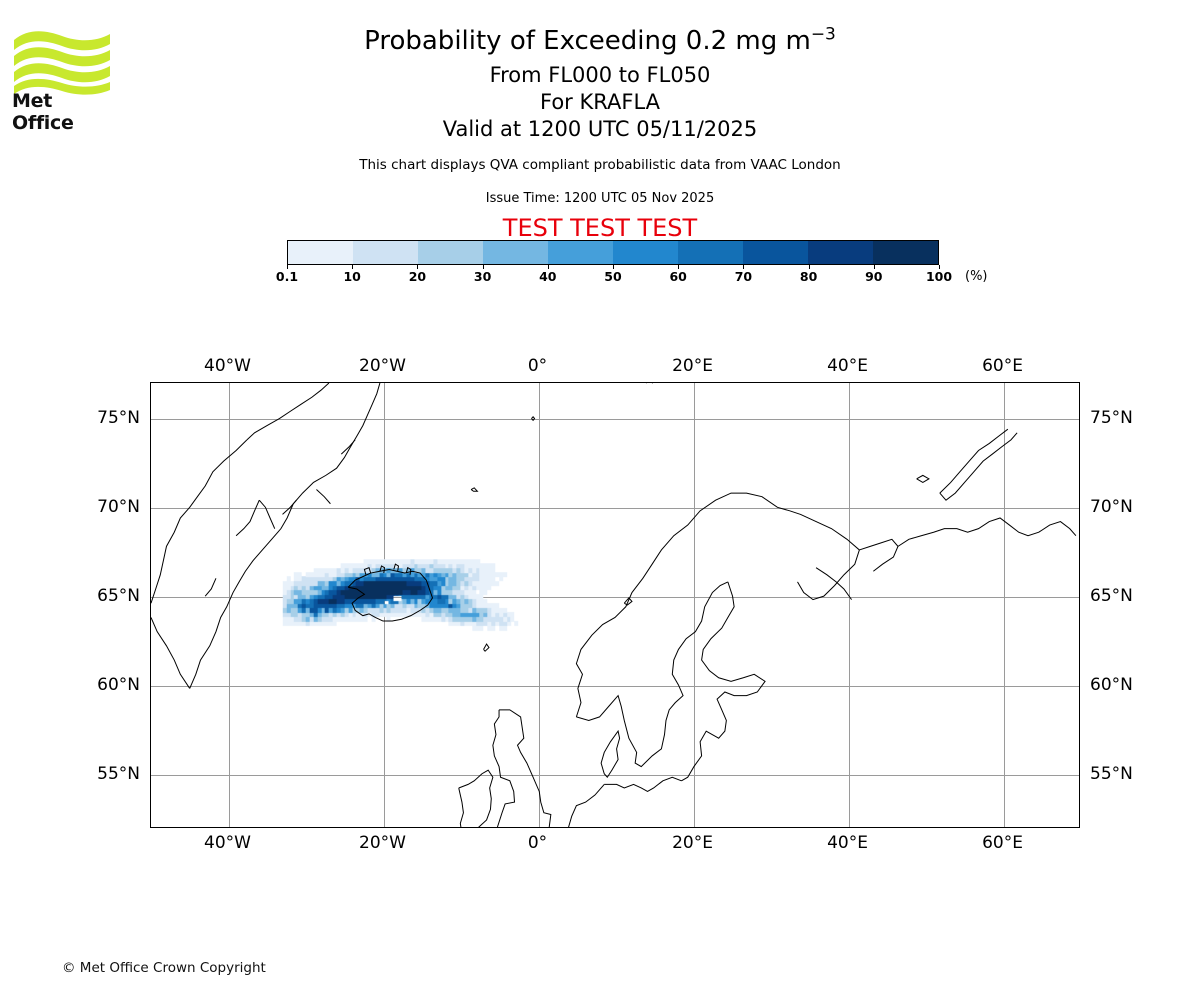 The width and height of the screenshot is (1200, 1000). Describe the element at coordinates (1002, 366) in the screenshot. I see `lon-tick-label-top: 60°E` at that location.